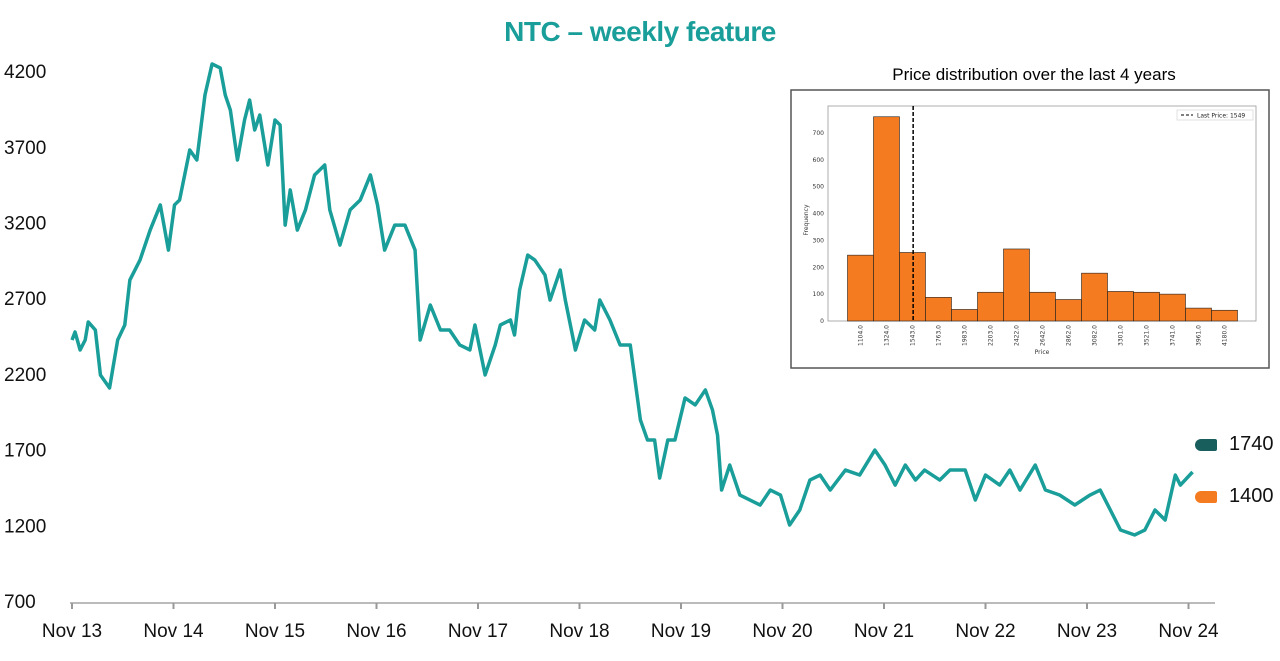 This screenshot has height=661, width=1280. Describe the element at coordinates (1199, 335) in the screenshot. I see `histogram-x-tick: 3961.0` at that location.